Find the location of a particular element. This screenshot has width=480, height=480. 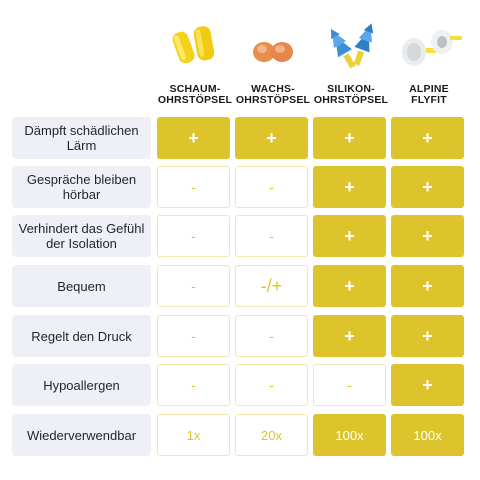

column-silicone-label: SILIKON- OHRSTÖPSEL is located at coordinates (351, 94).